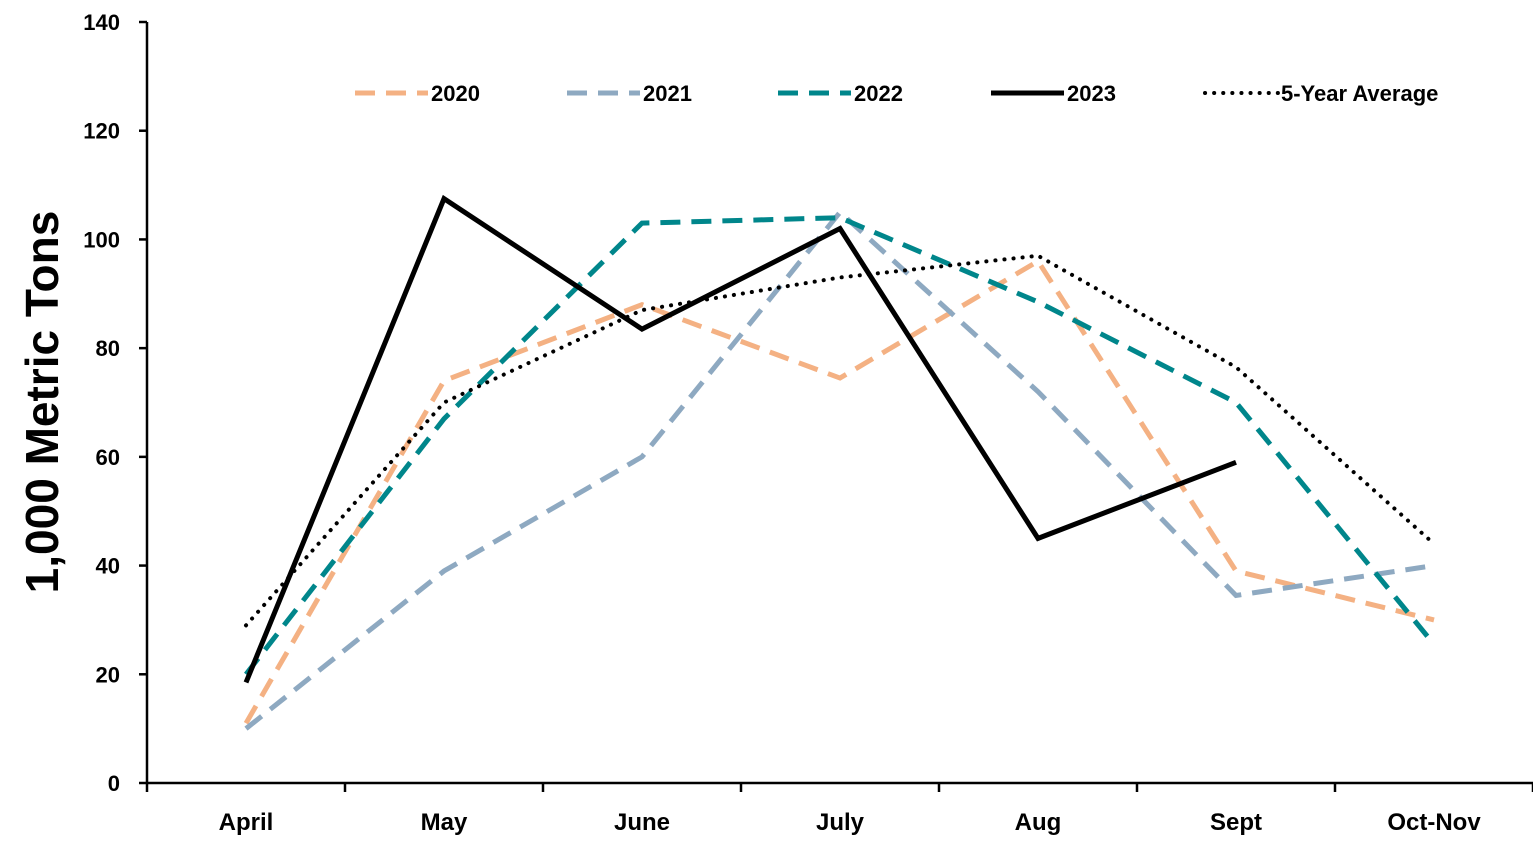  What do you see at coordinates (108, 348) in the screenshot?
I see `y-tick-label: 80` at bounding box center [108, 348].